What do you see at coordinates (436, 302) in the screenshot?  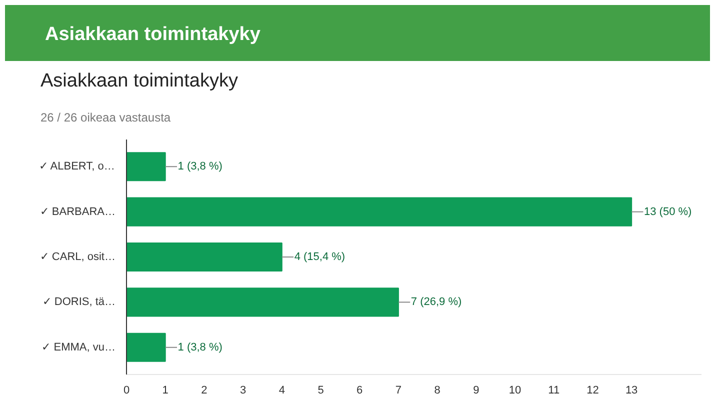 I see `data-label: 7 (26,9 %)` at bounding box center [436, 302].